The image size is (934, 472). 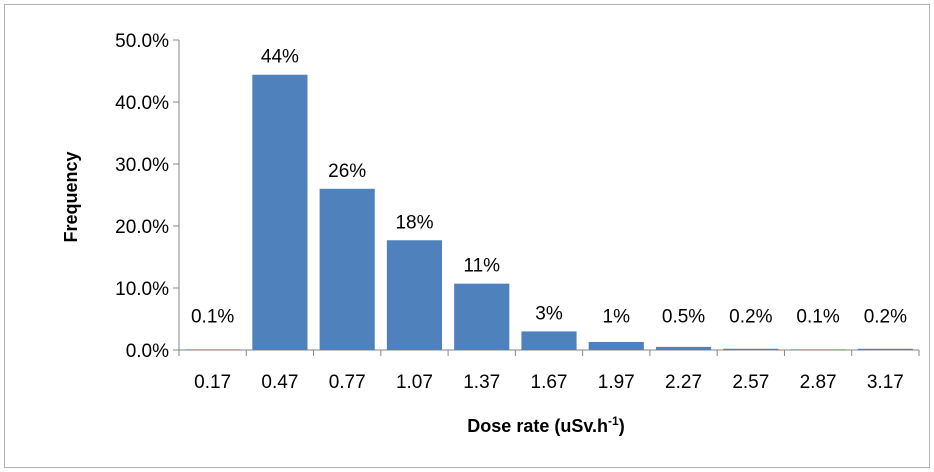 I want to click on x-tick-label: 1.37, so click(x=481, y=382).